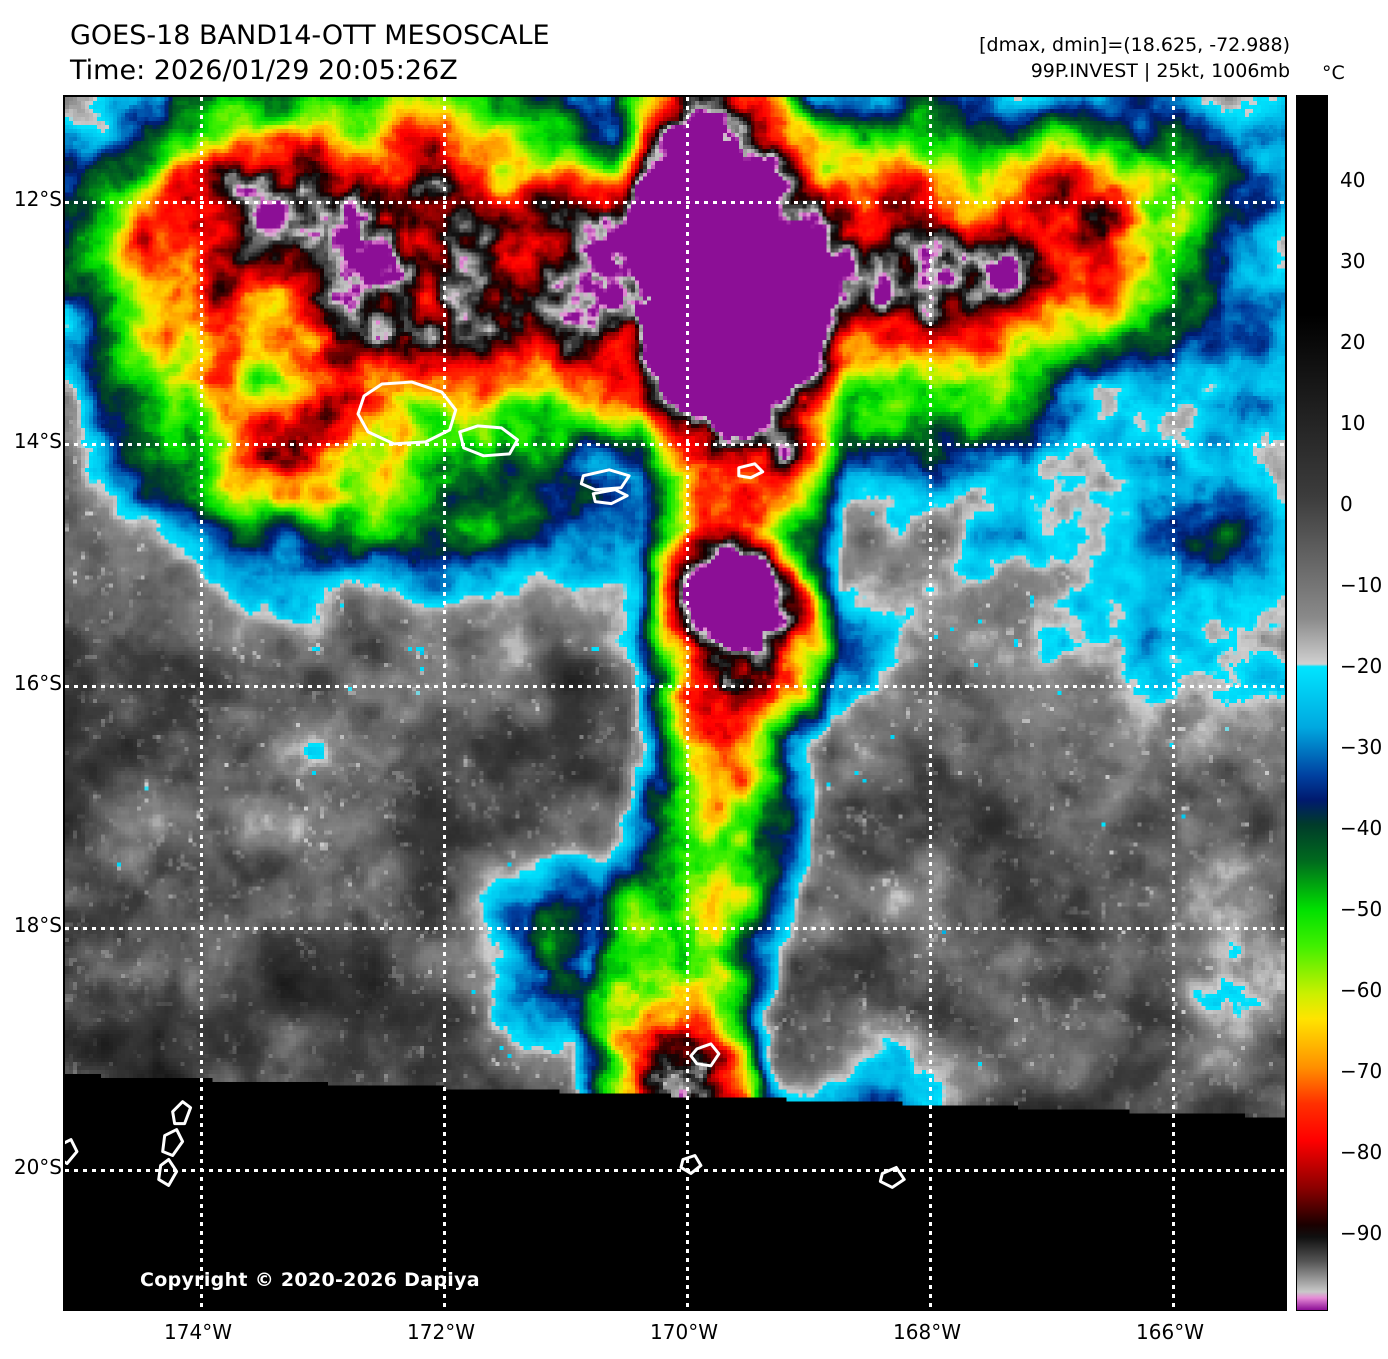 This screenshot has height=1359, width=1388. I want to click on colorbar-tick-neg50: −50, so click(1361, 909).